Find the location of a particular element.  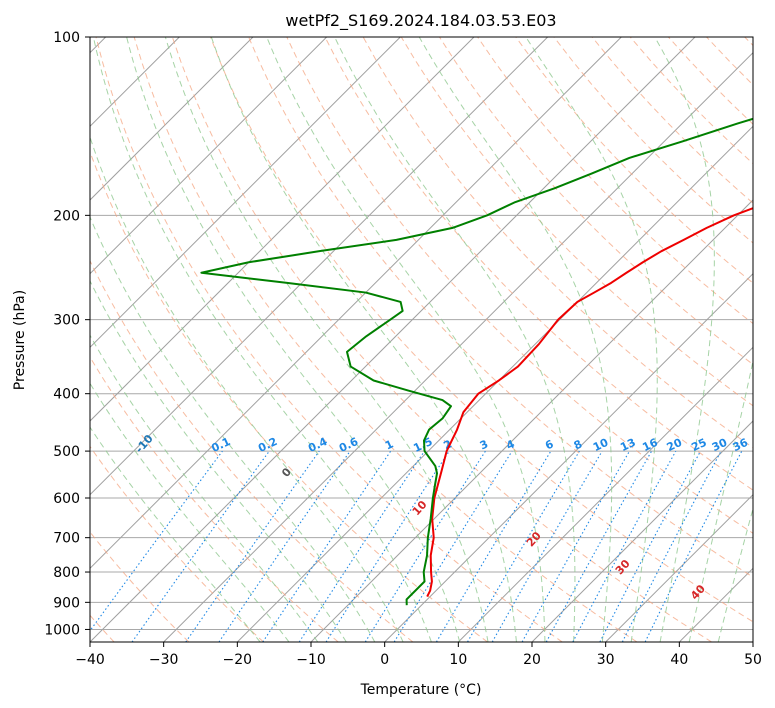

x-tick-label: 20 is located at coordinates (532, 660).